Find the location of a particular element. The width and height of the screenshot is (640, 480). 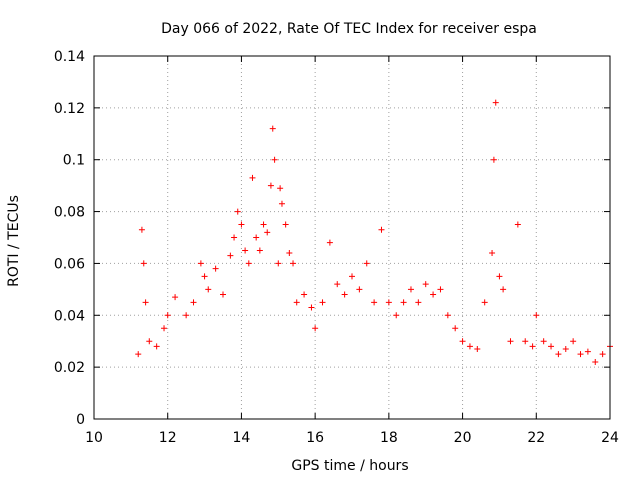

y-tick-label: 0.04 is located at coordinates (69, 316).